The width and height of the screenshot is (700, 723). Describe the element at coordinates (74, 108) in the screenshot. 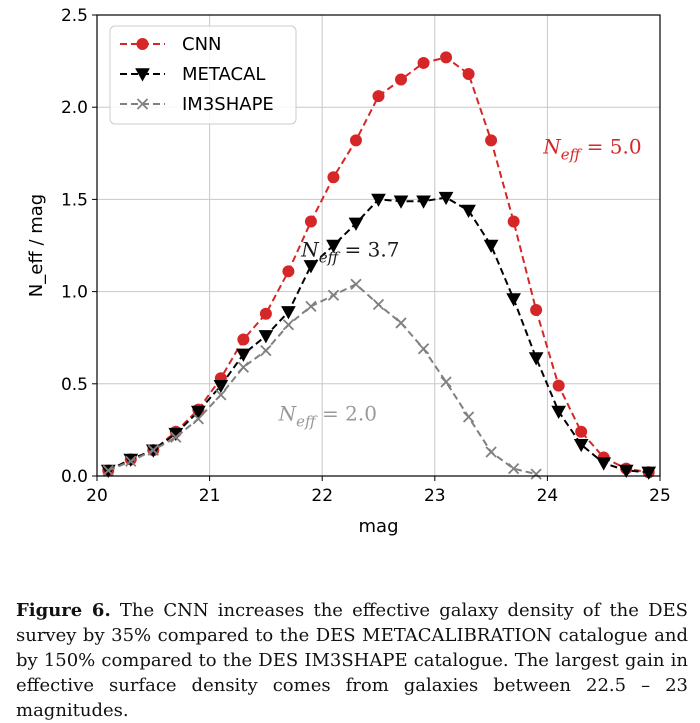

I see `y-tick-label: 2.0` at that location.